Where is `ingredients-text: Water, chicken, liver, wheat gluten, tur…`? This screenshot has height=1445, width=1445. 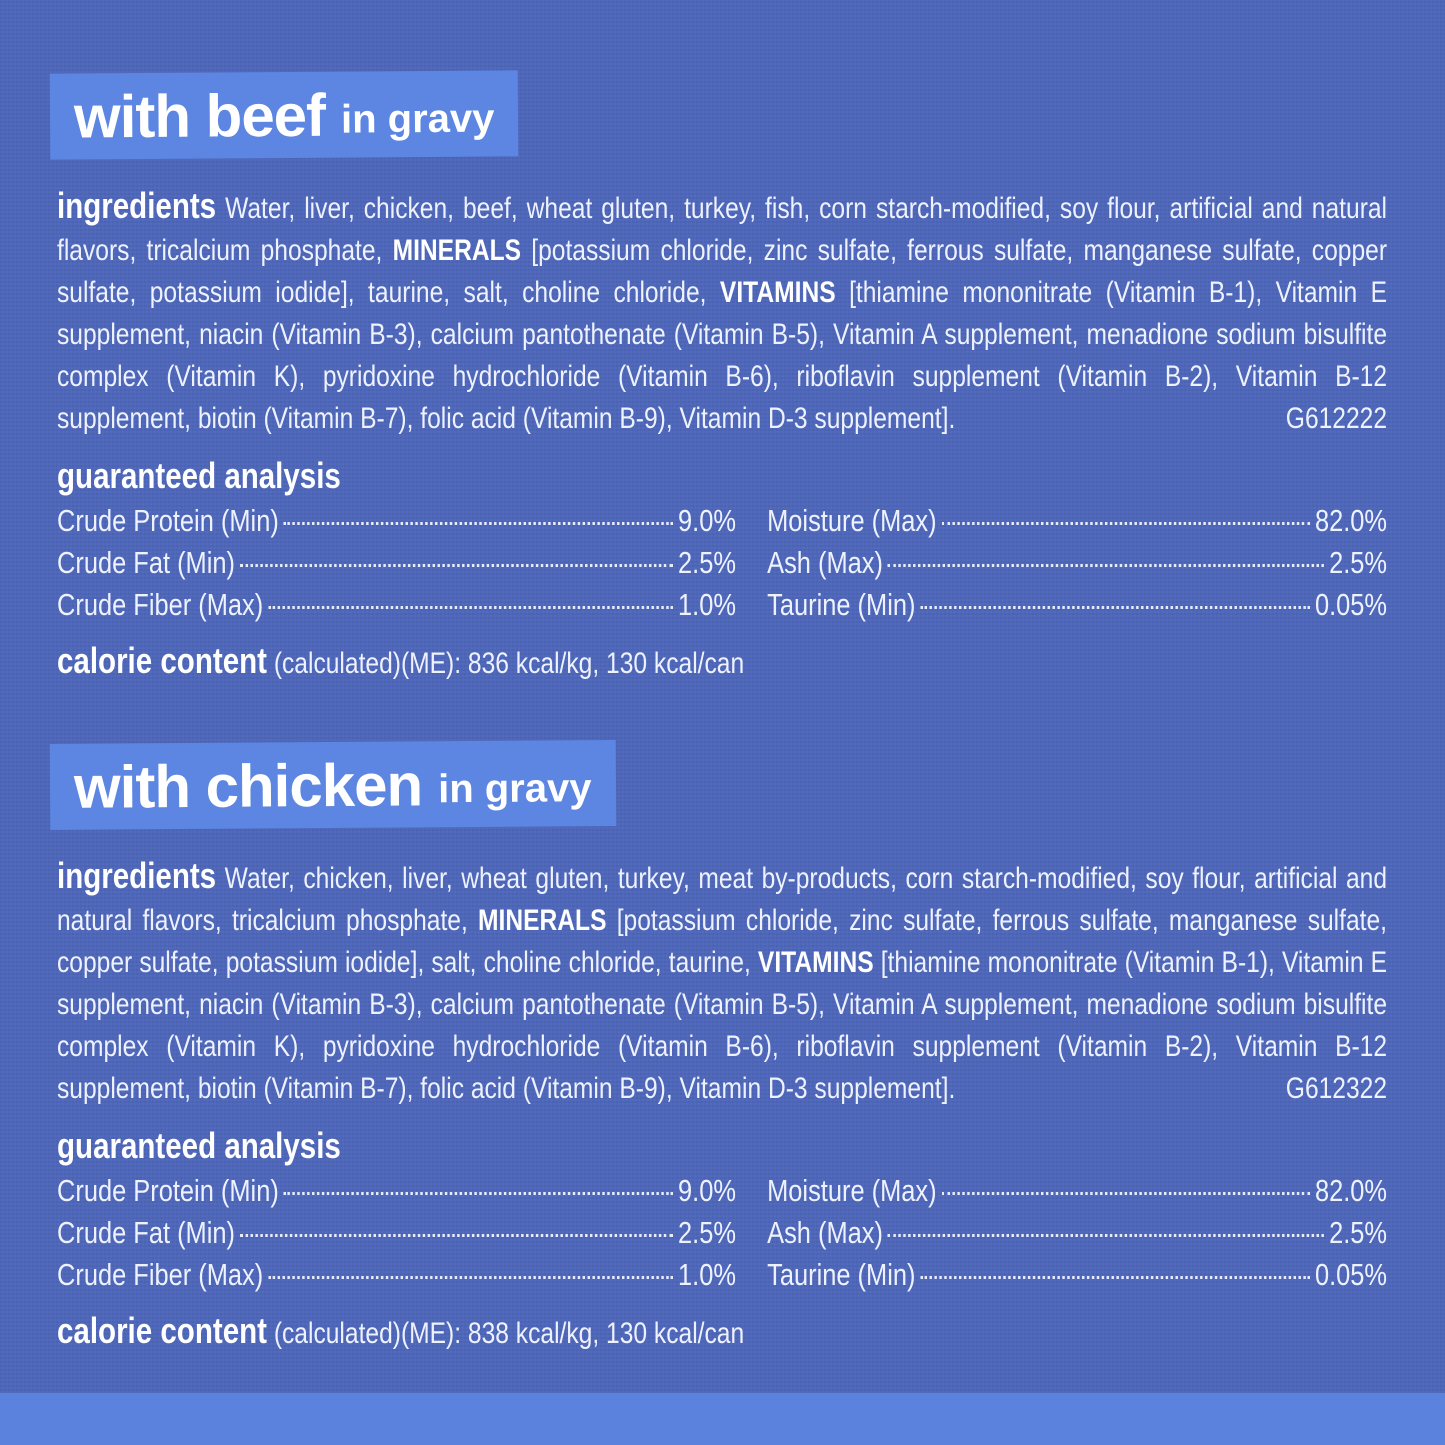
ingredients-text: Water, chicken, liver, wheat gluten, tur… is located at coordinates (722, 899).